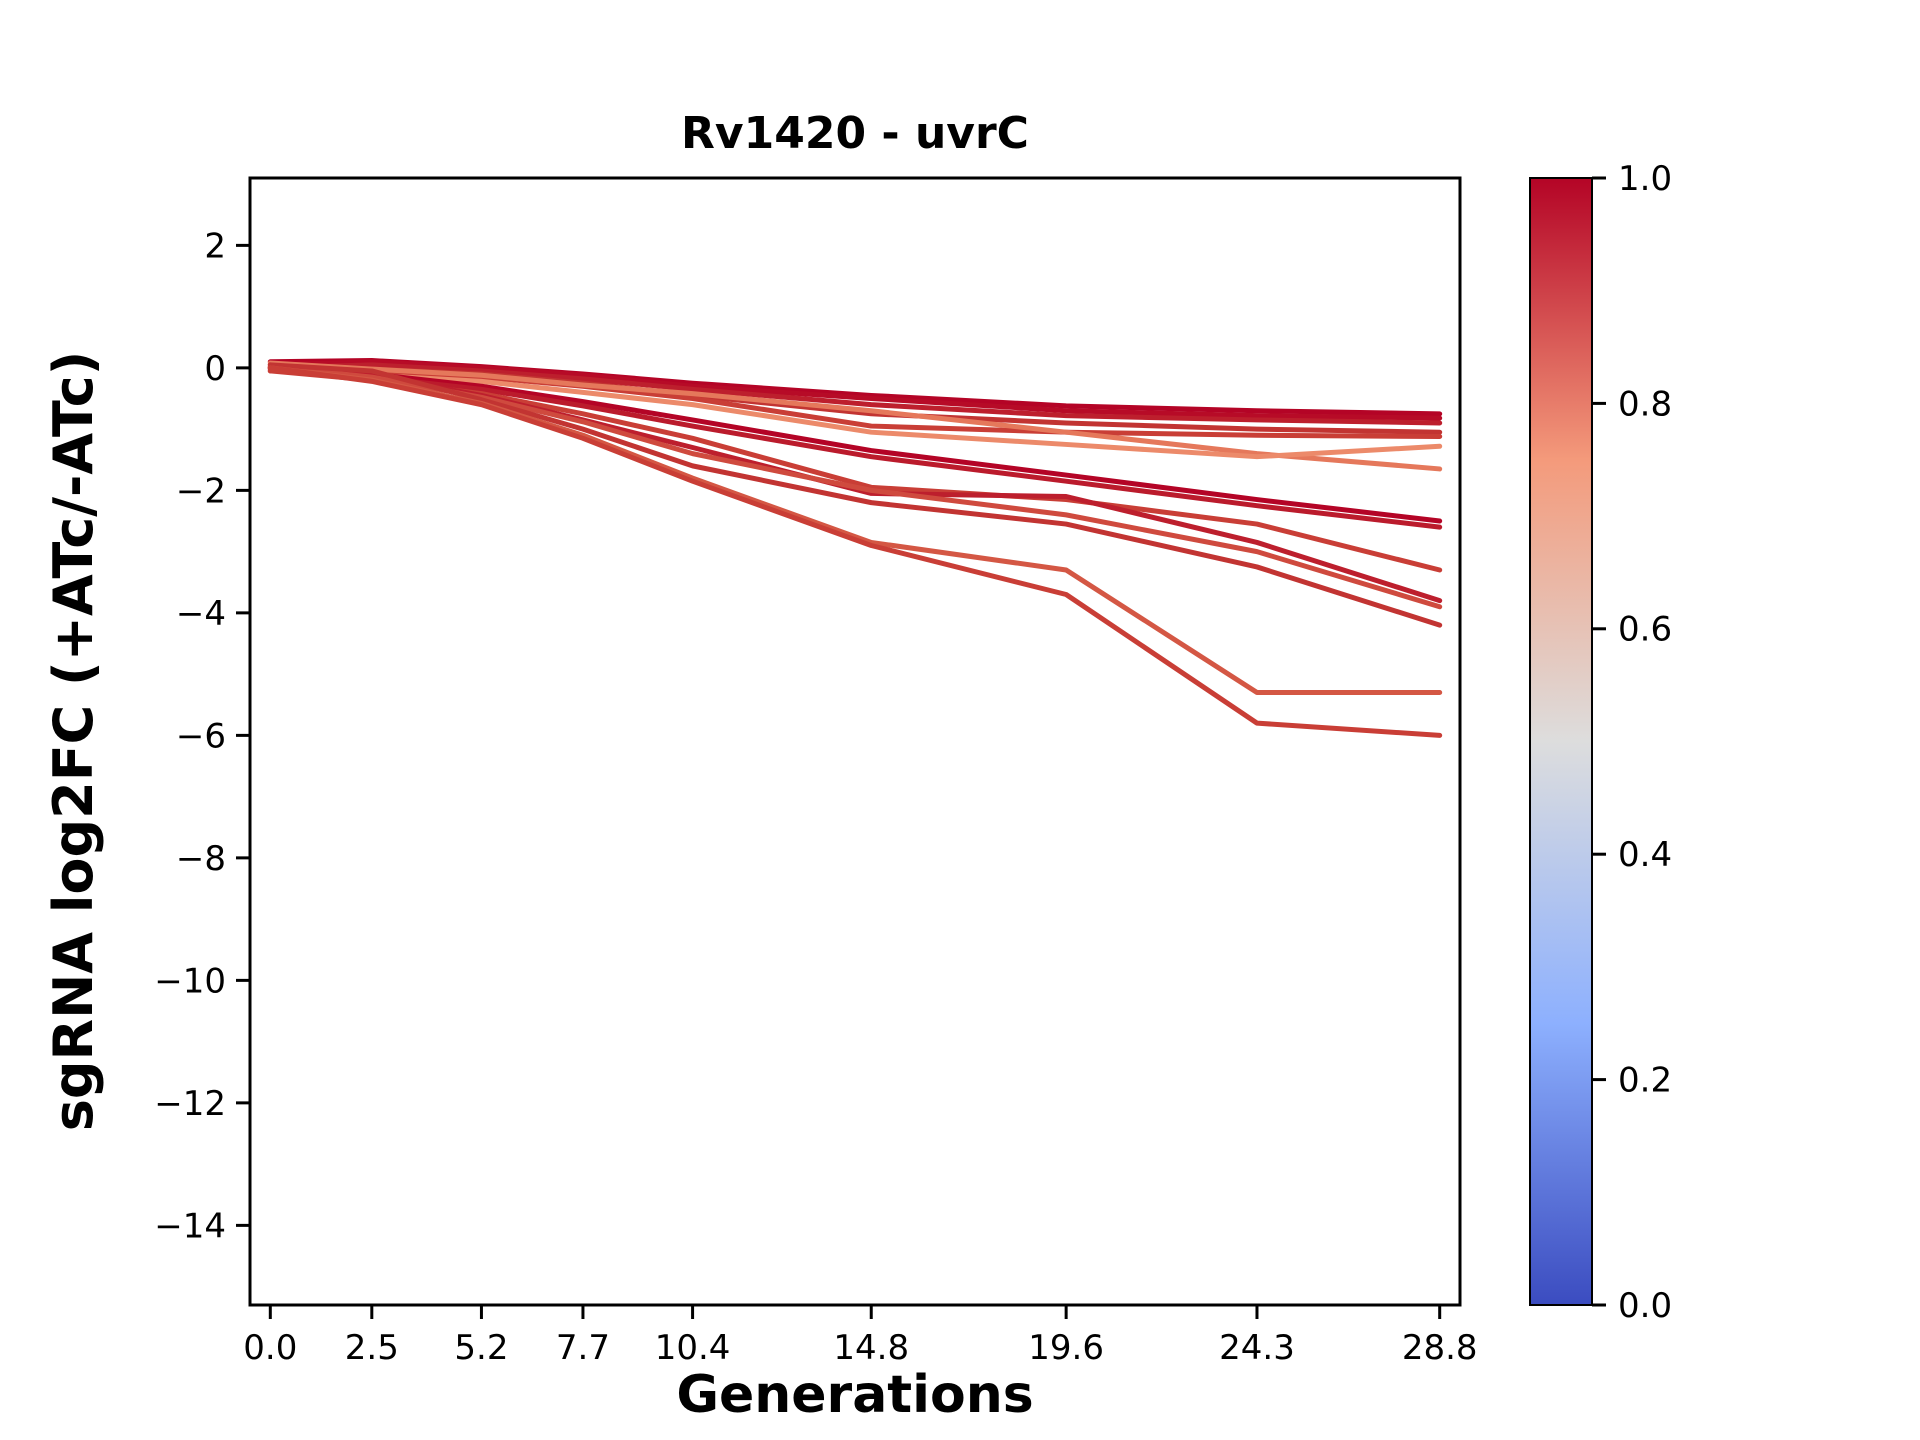  I want to click on y-tick-label: −8, so click(201, 859).